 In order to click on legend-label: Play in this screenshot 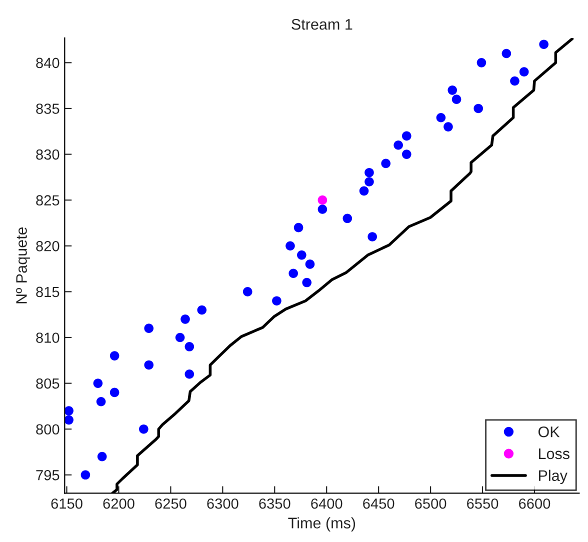, I will do `click(553, 477)`.